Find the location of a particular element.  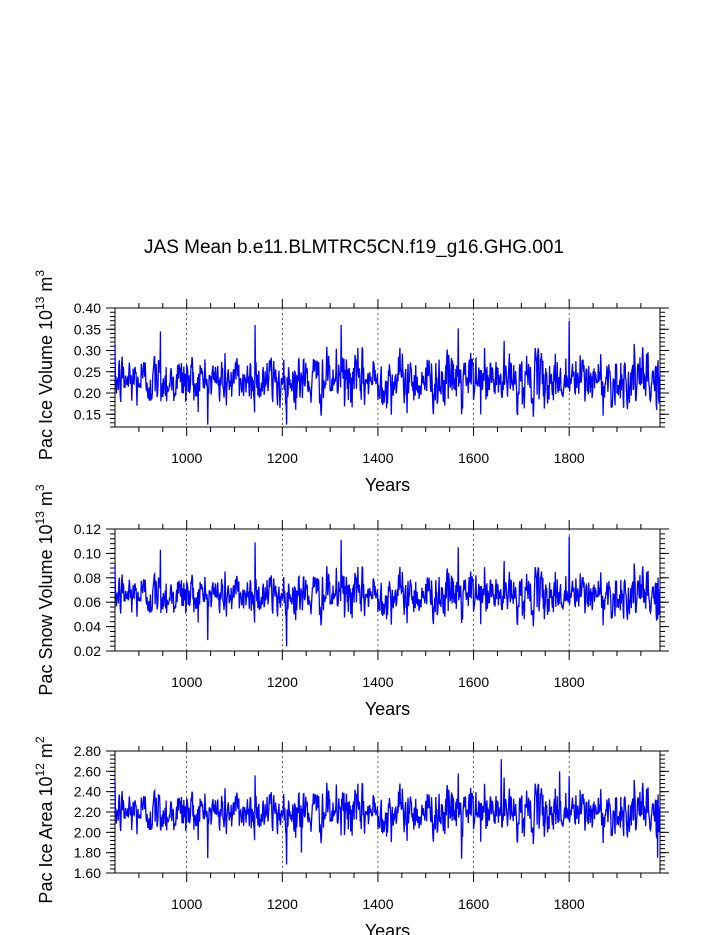

y-tick-label: 0.04 is located at coordinates (87, 627).